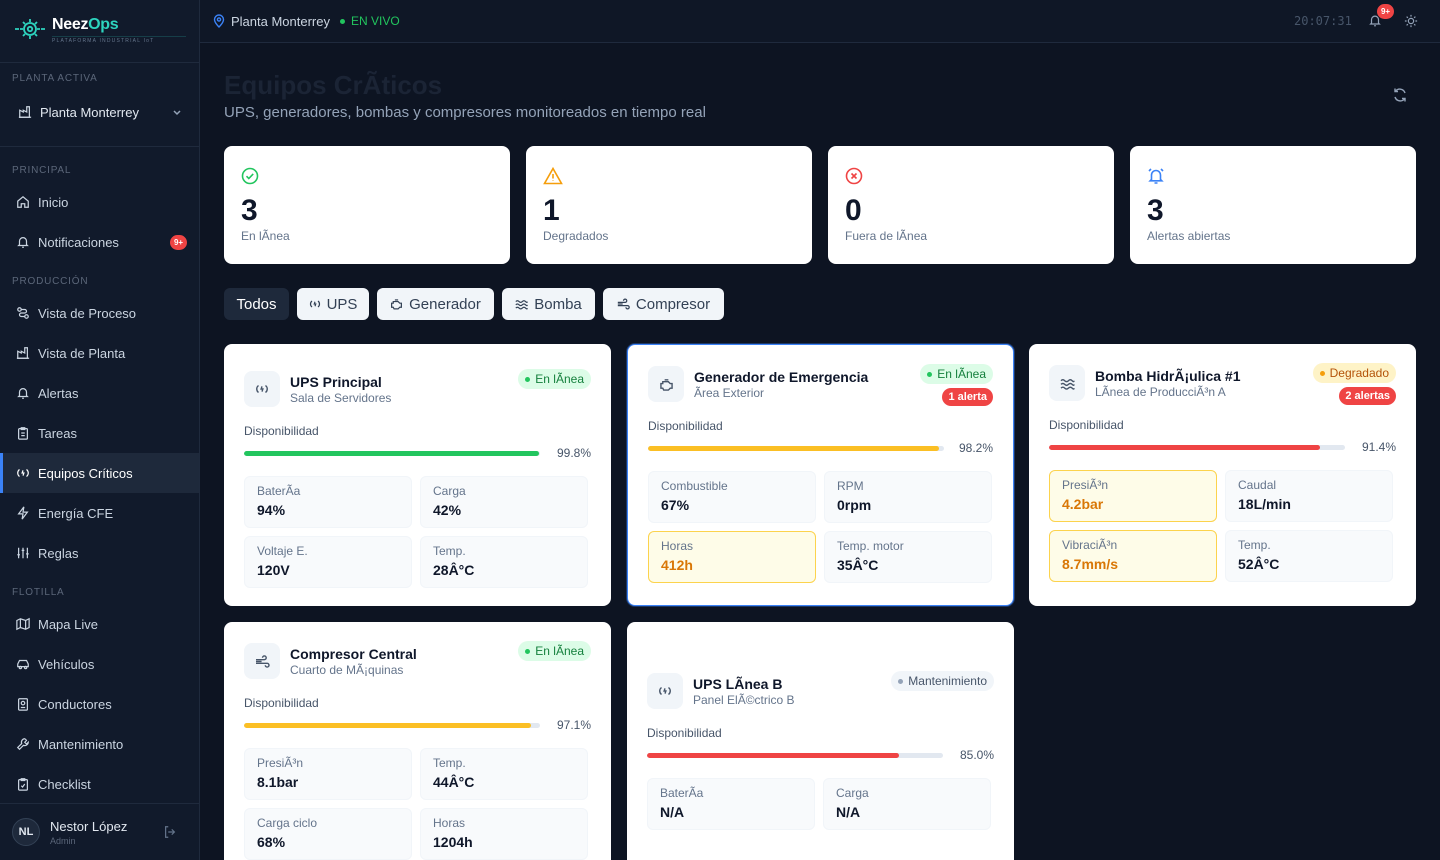 This screenshot has width=1440, height=860. I want to click on logout-icon, so click(170, 832).